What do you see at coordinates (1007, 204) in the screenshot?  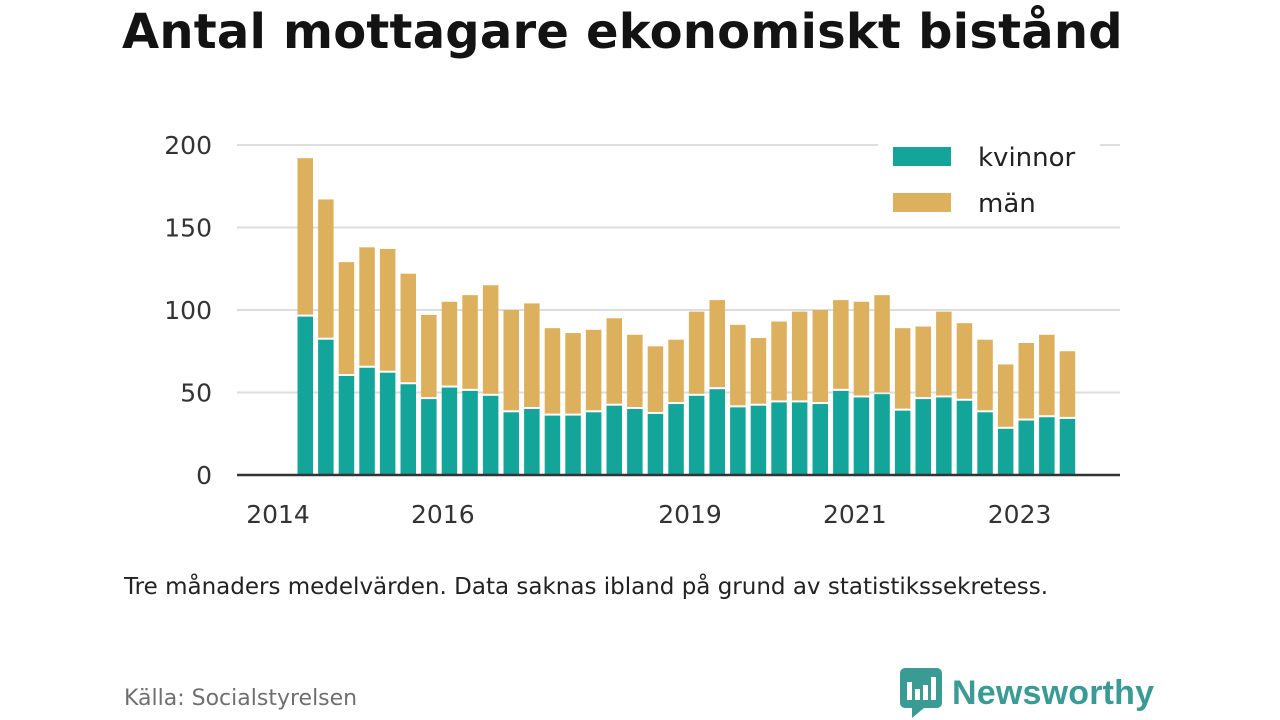 I see `legend-label-man: män` at bounding box center [1007, 204].